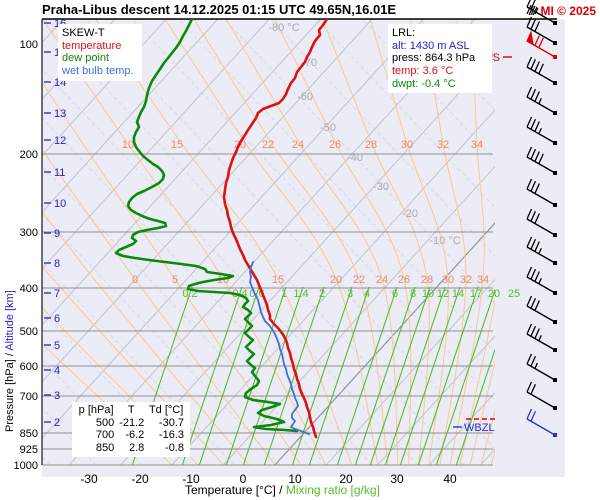  What do you see at coordinates (29, 450) in the screenshot?
I see `pressure-tick-label: 925` at bounding box center [29, 450].